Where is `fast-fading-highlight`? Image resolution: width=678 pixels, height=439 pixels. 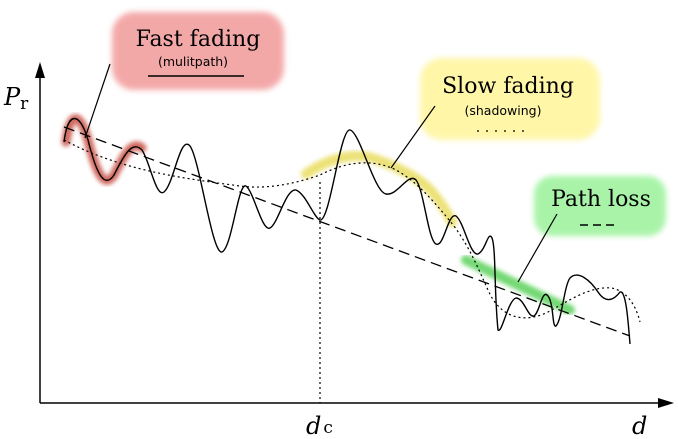 fast-fading-highlight is located at coordinates (198, 51).